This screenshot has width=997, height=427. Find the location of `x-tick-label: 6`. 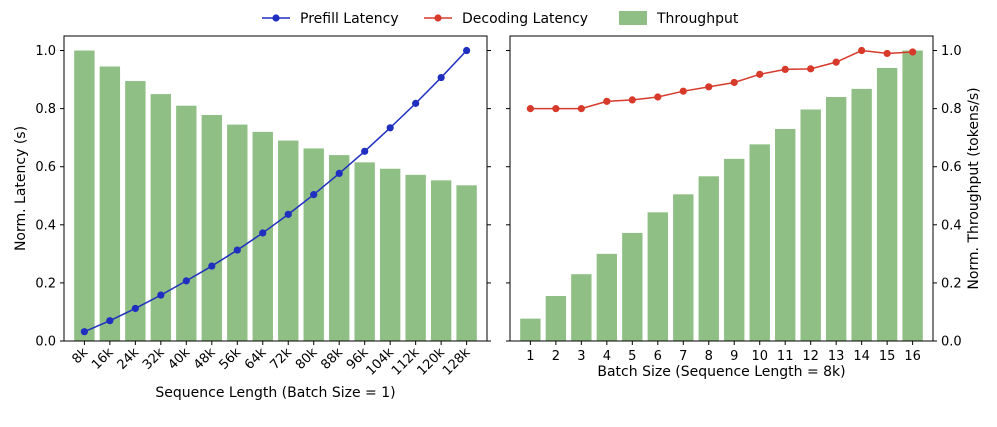

x-tick-label: 6 is located at coordinates (658, 356).